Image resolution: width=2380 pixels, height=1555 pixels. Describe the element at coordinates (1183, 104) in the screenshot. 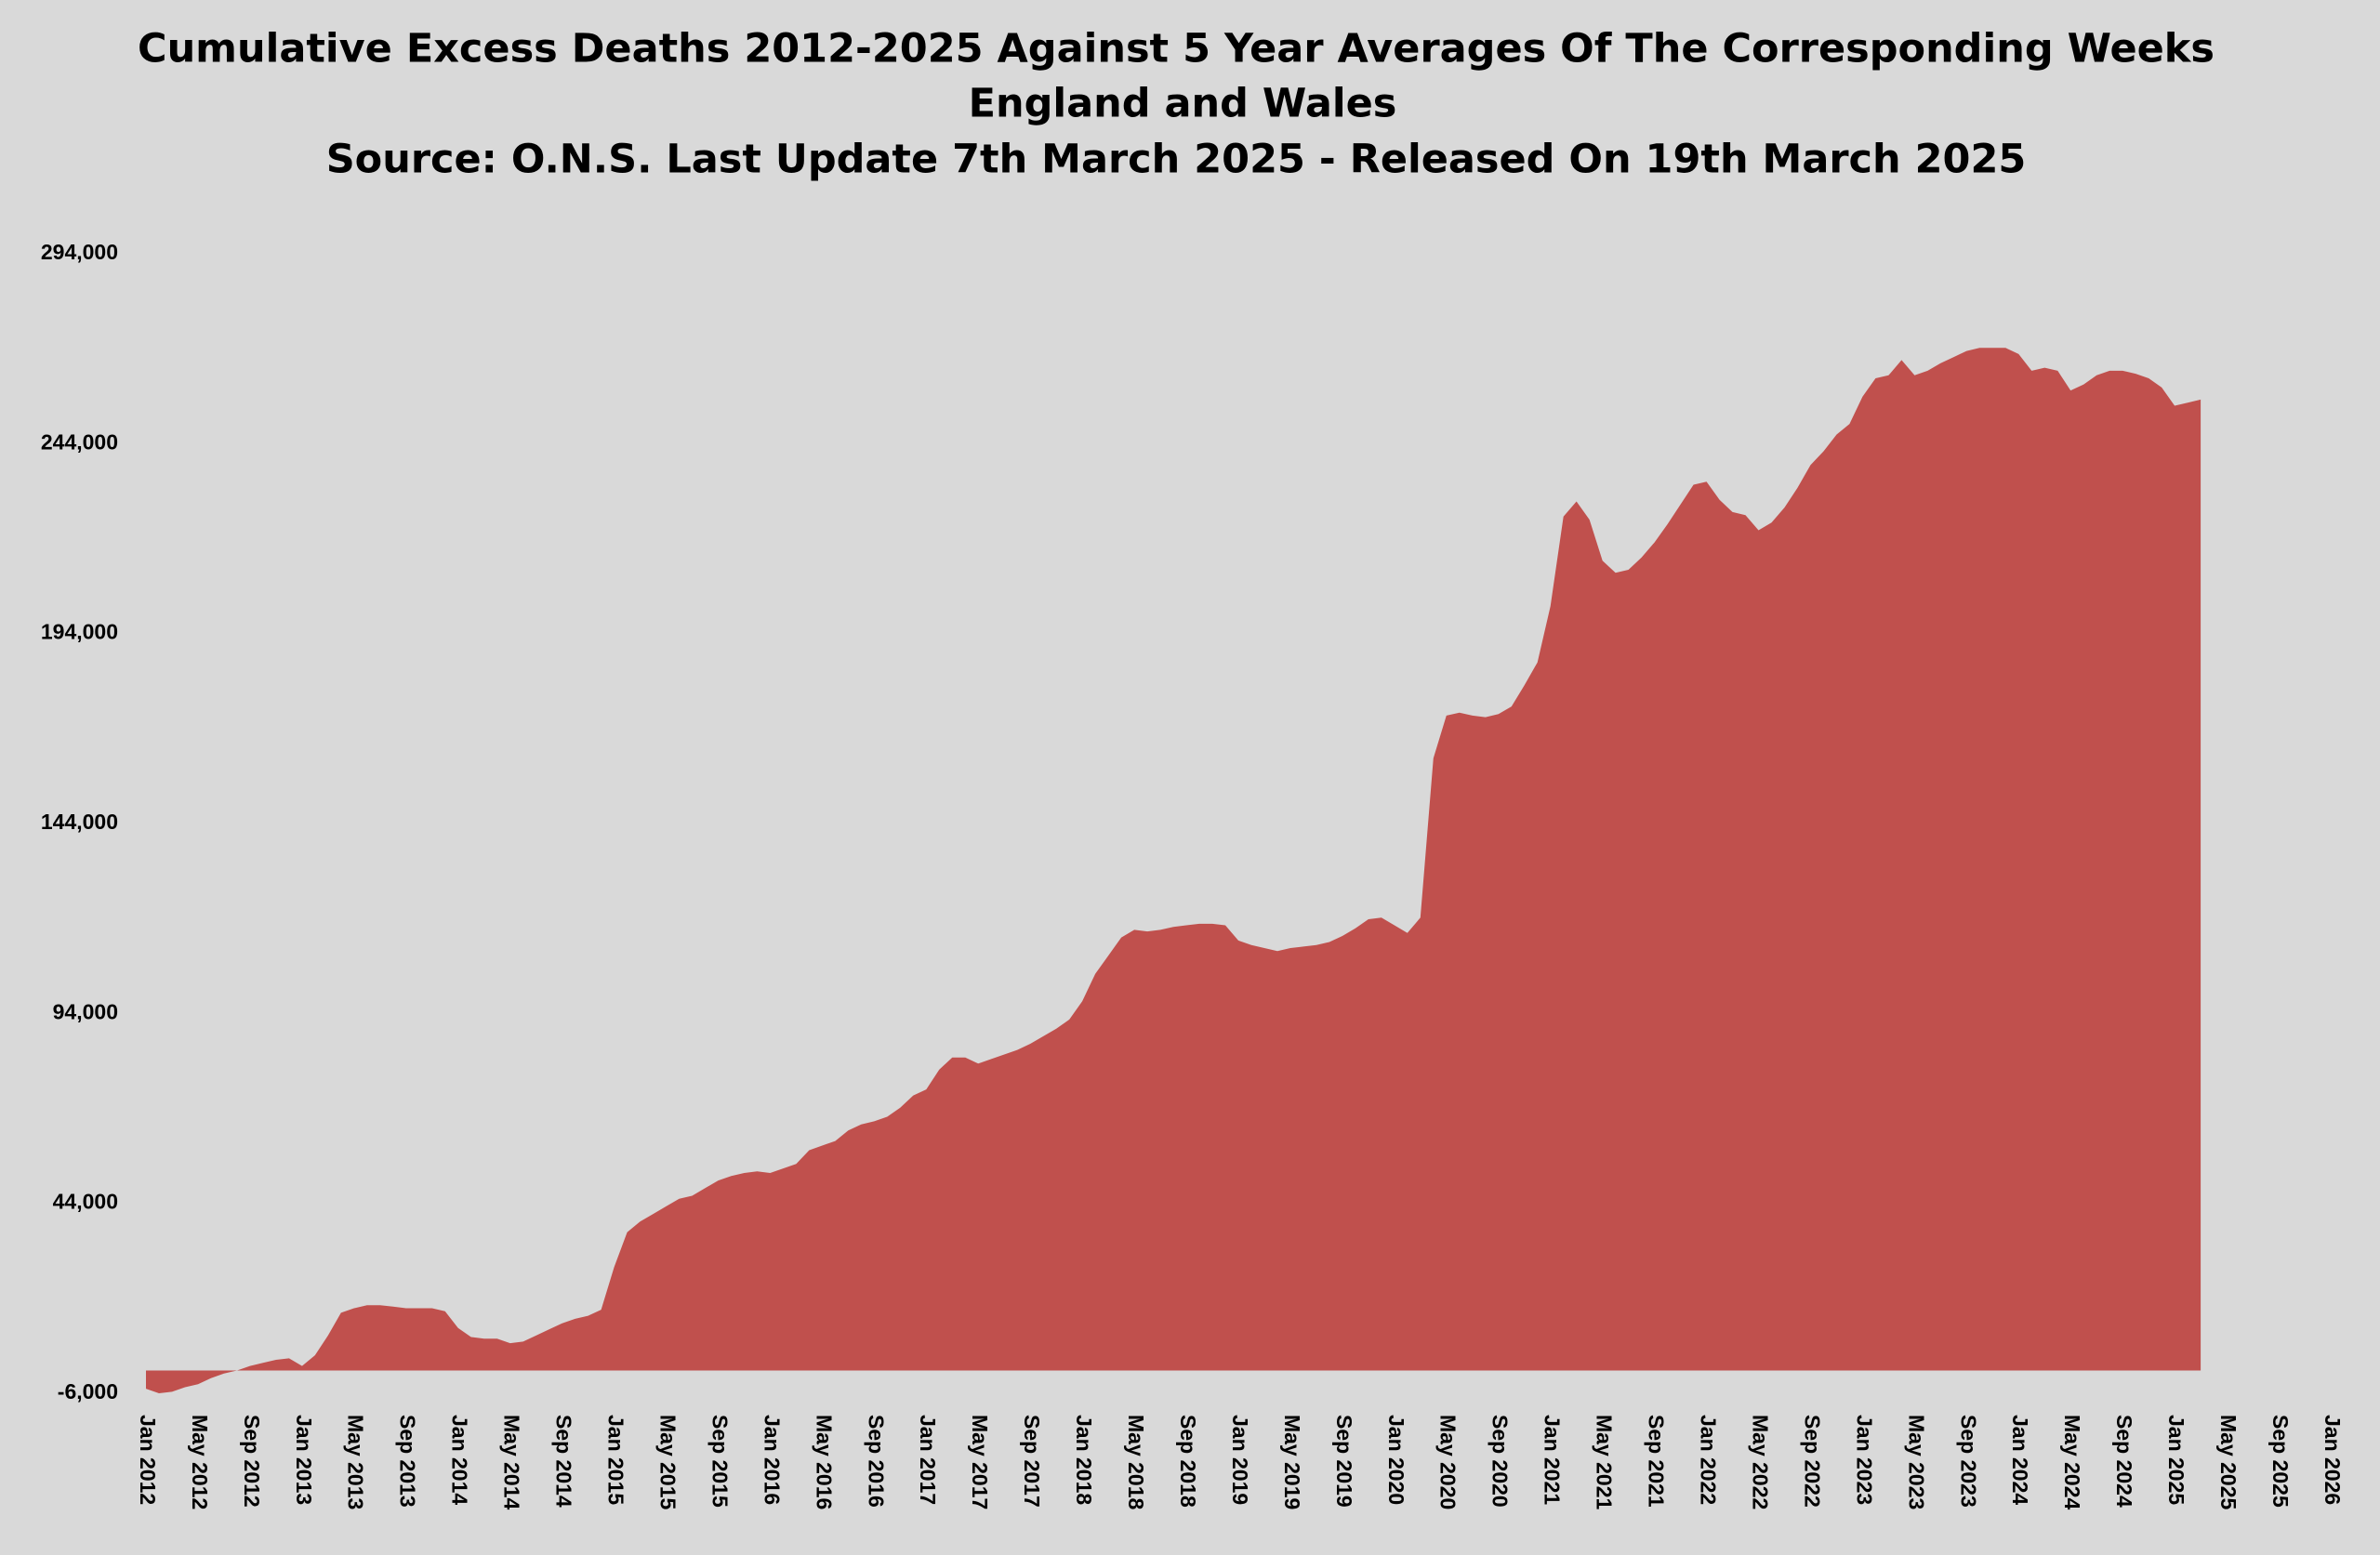

I see `chart-subtitle: England and Wales` at that location.